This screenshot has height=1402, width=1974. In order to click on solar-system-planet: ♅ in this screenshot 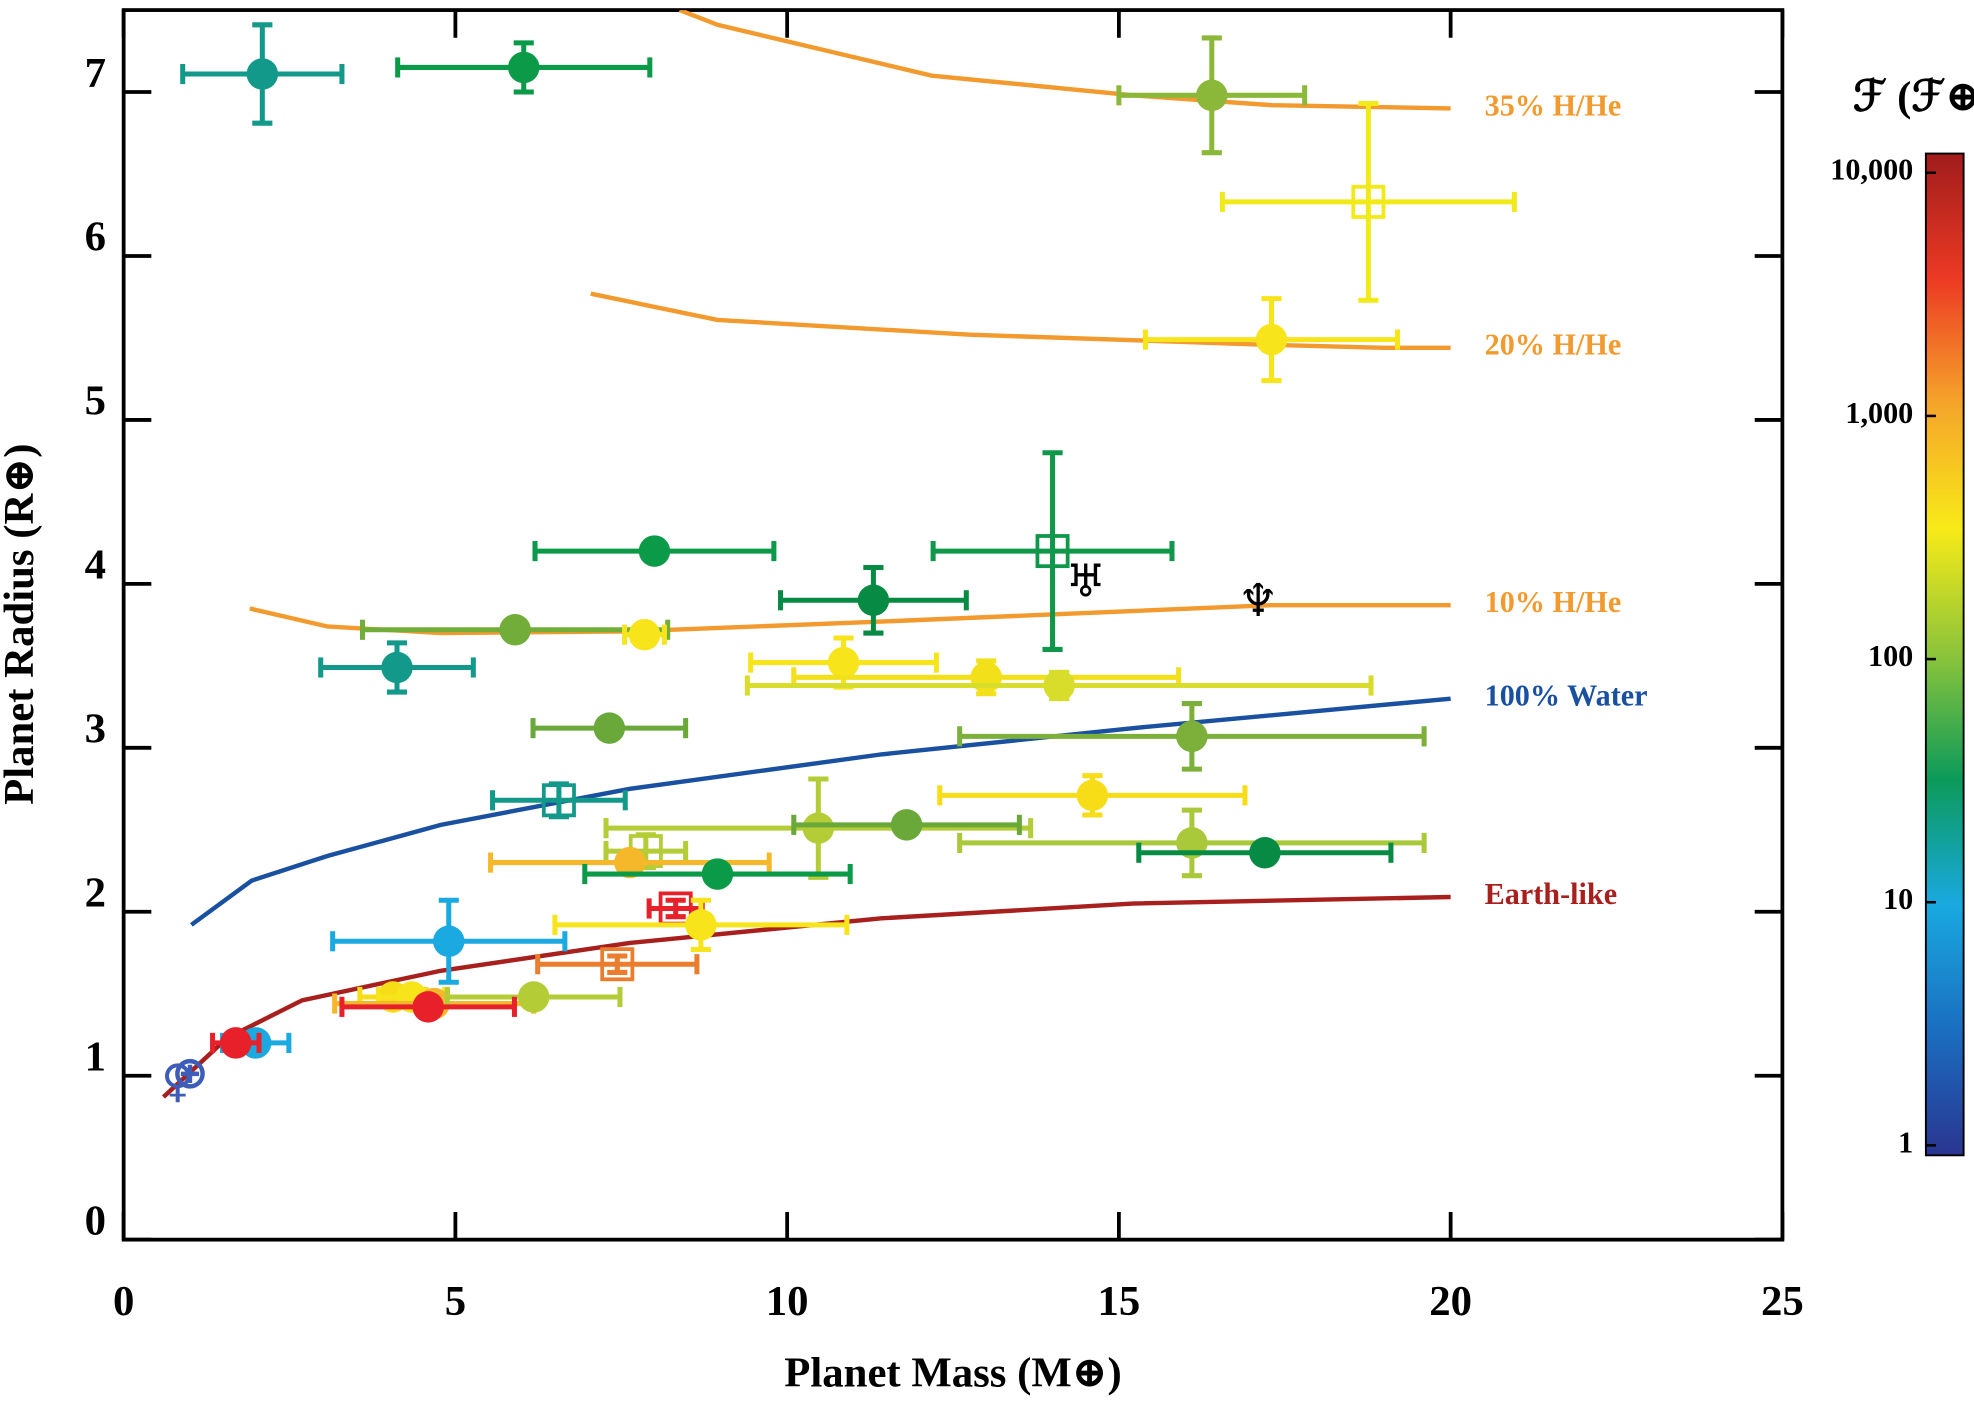, I will do `click(1085, 580)`.